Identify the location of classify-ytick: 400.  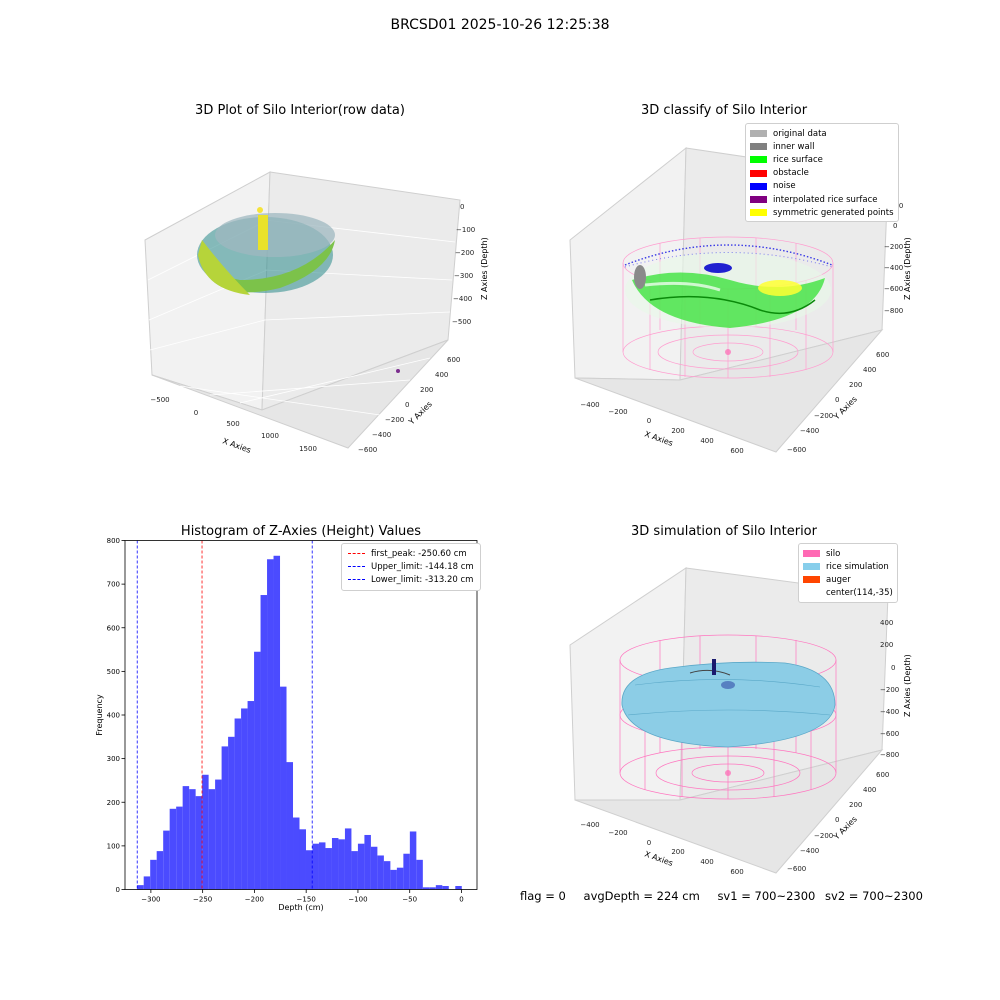
(869, 370).